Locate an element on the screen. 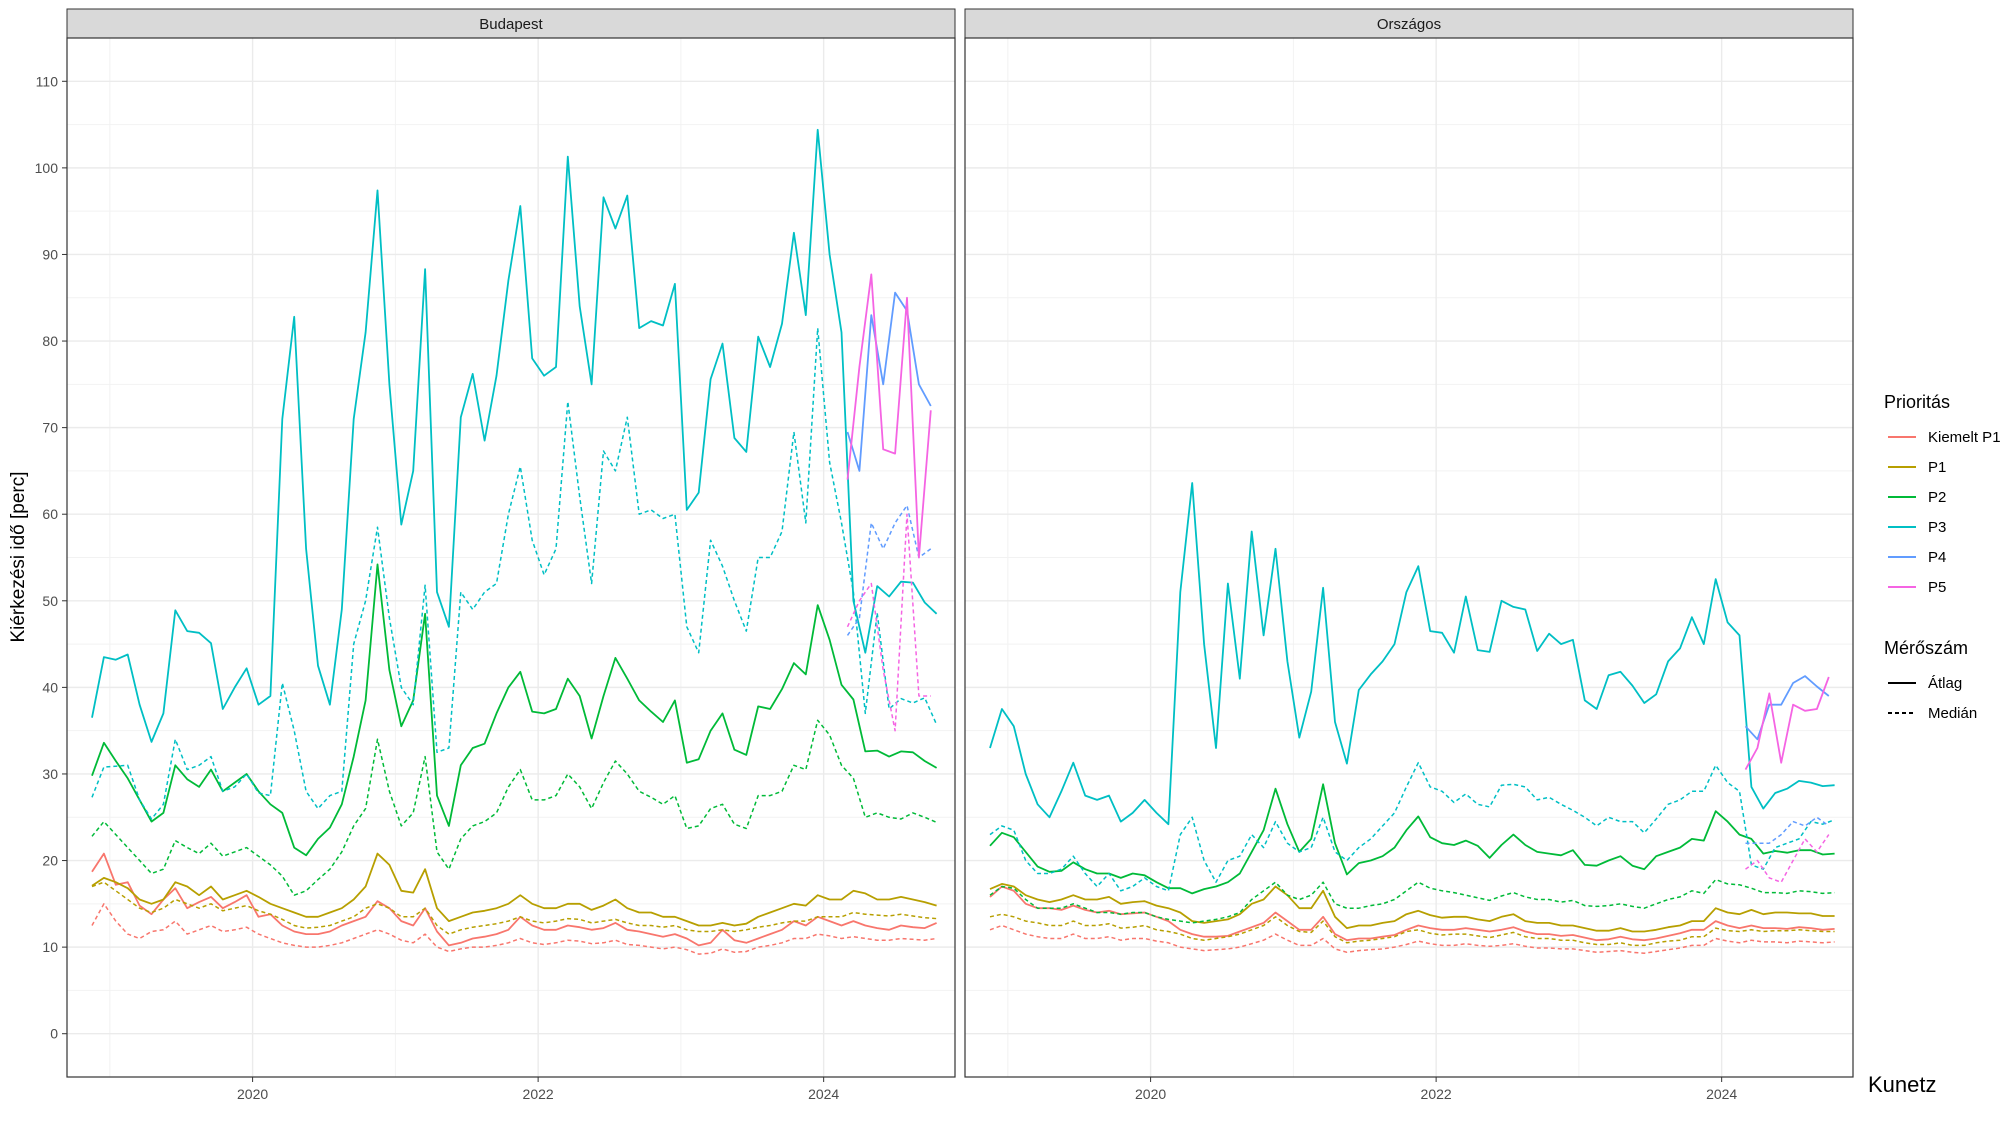 This screenshot has width=2000, height=1130. y-tick-label: 70 is located at coordinates (50, 428).